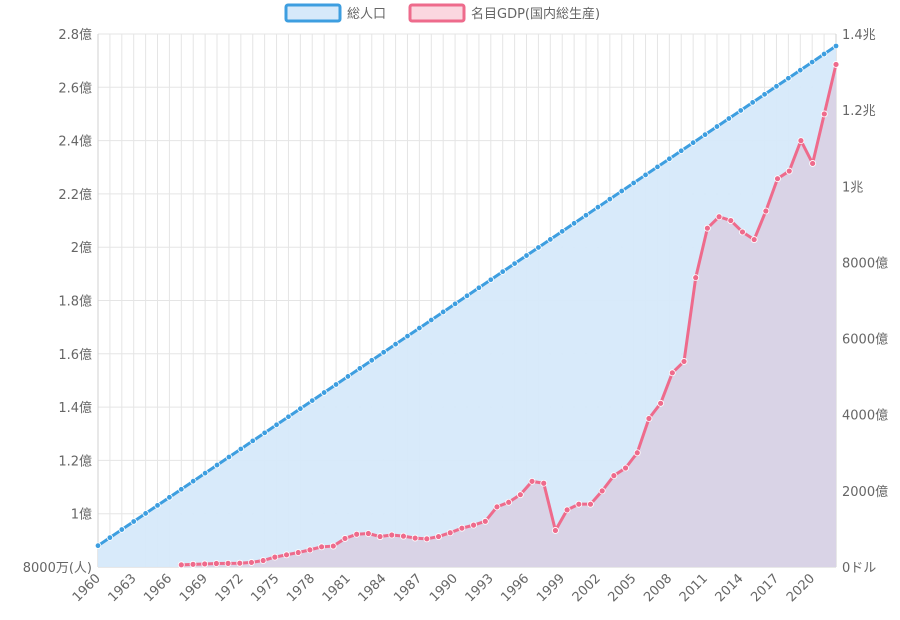 The height and width of the screenshot is (620, 900). Describe the element at coordinates (240, 563) in the screenshot. I see `point-gdp-1972` at that location.